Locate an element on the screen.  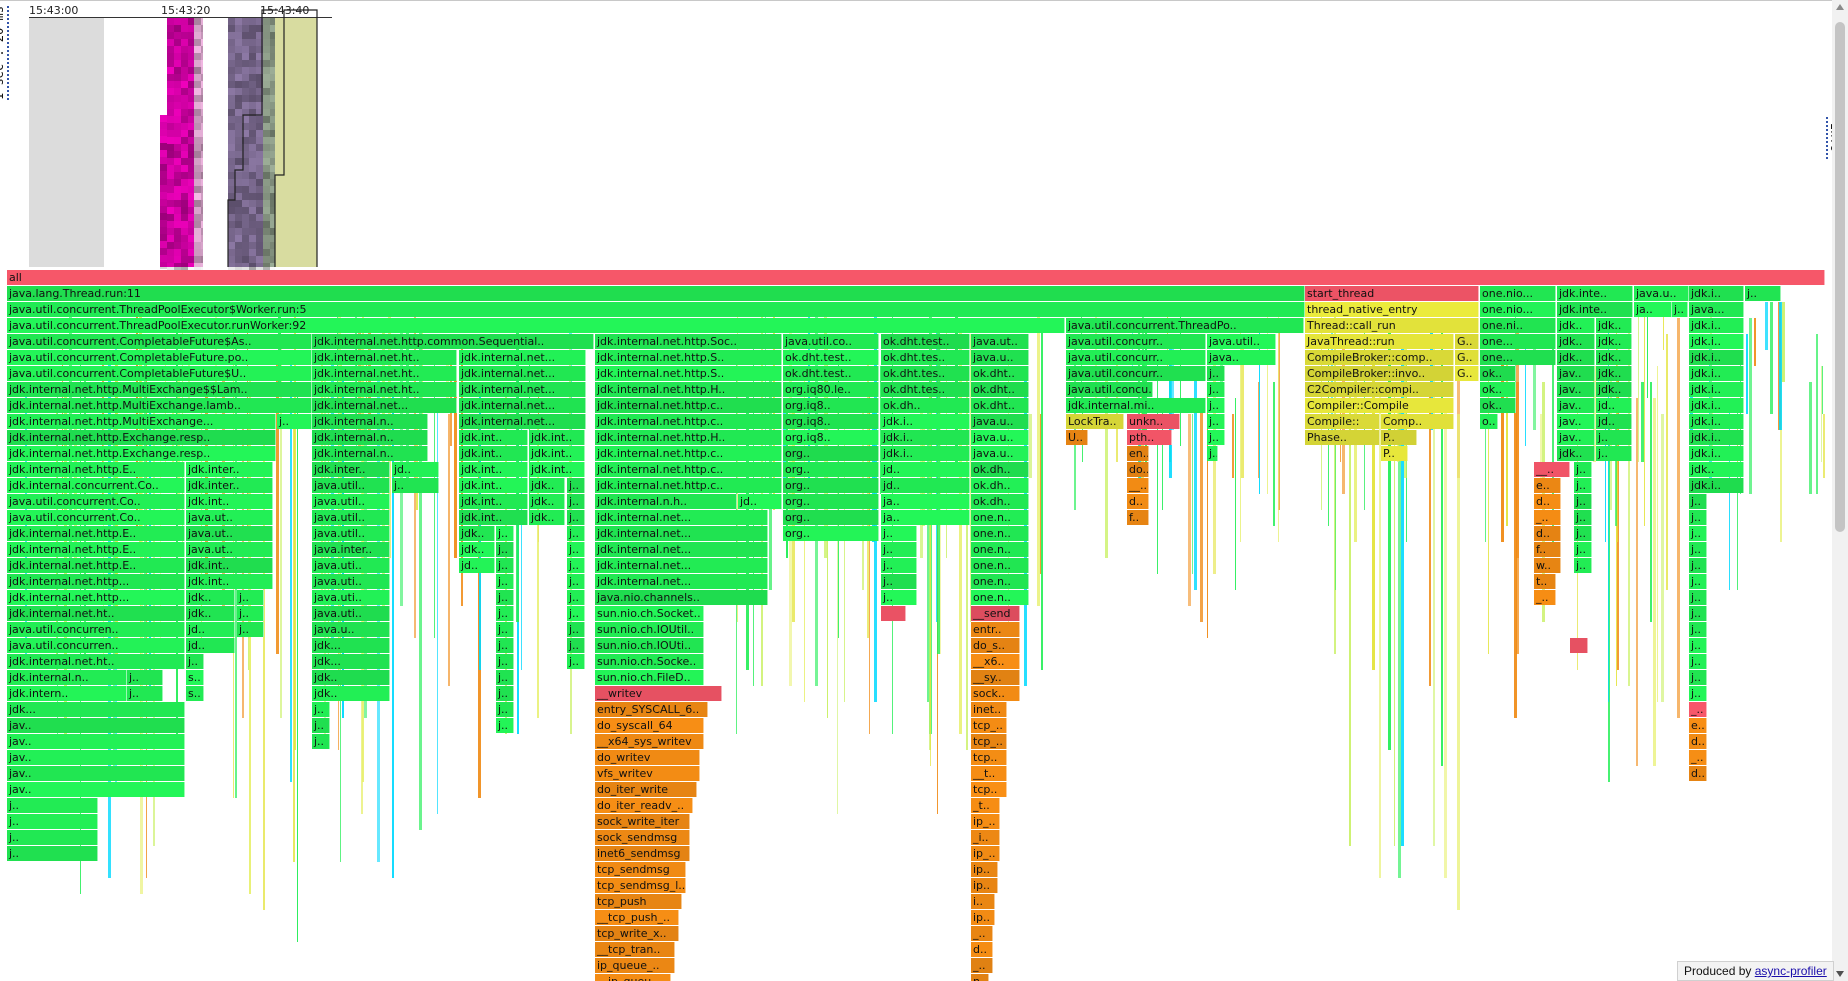
flame-frame: jdk.internal.concurrent.Co.. is located at coordinates (96, 485).